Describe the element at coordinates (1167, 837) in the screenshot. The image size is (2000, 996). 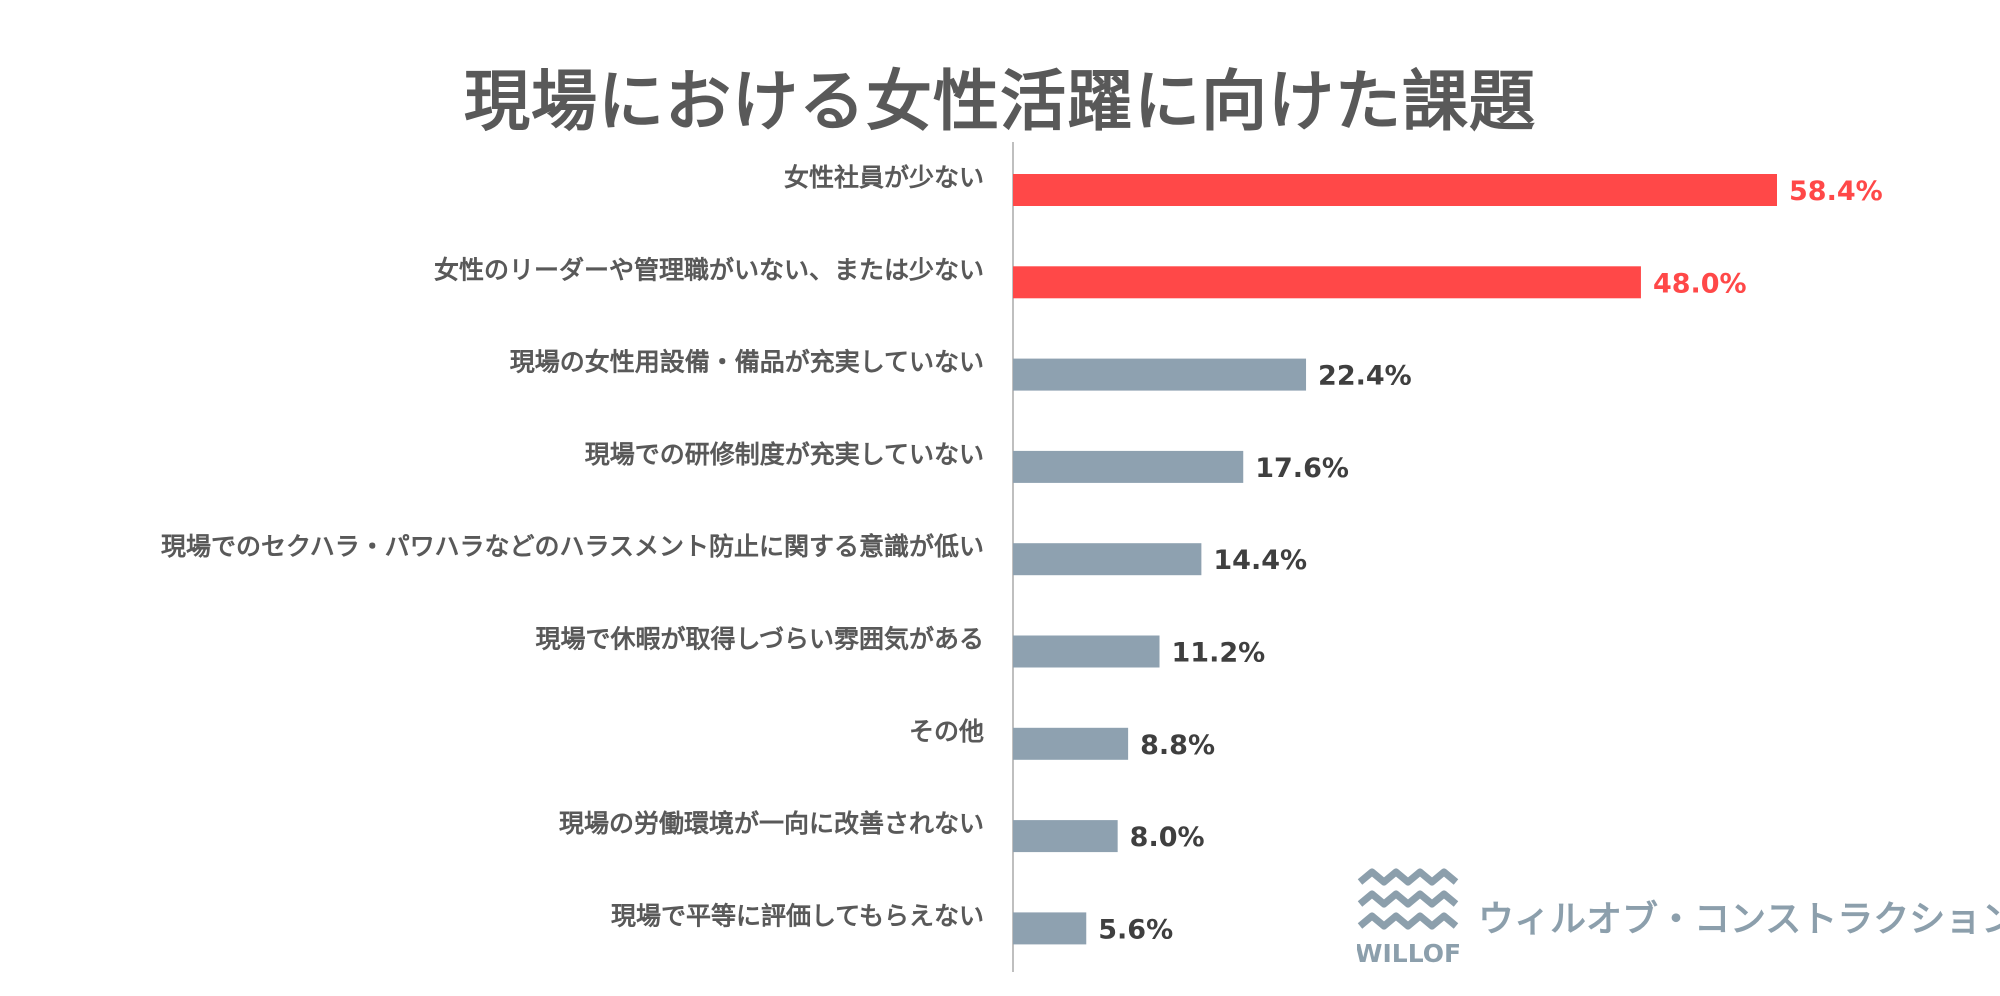
I see `value-label: 8.0%` at that location.